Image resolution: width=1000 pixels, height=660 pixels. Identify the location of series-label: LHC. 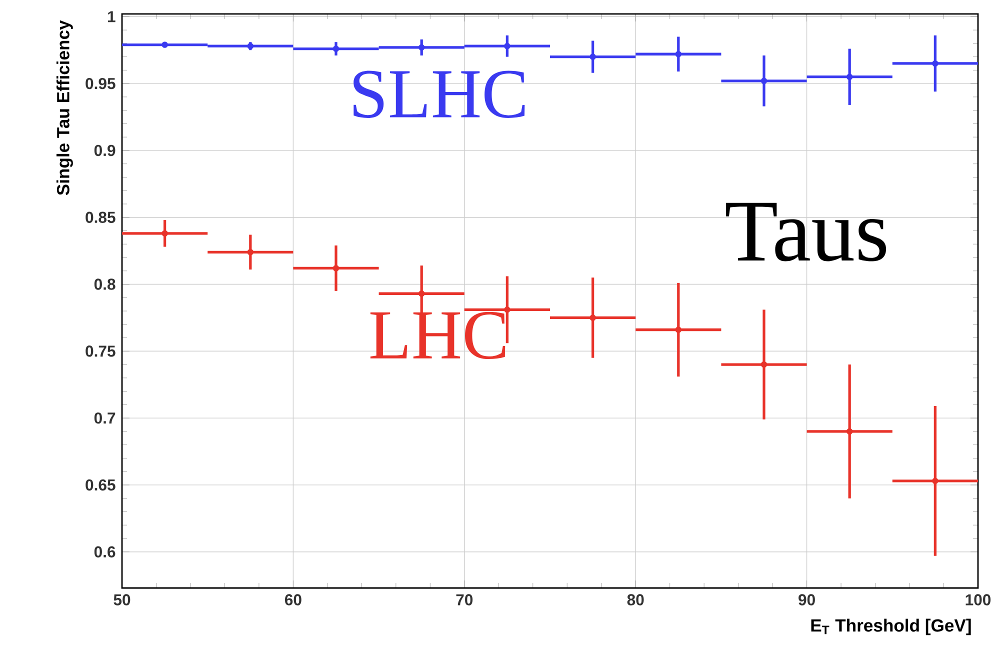
(438, 336).